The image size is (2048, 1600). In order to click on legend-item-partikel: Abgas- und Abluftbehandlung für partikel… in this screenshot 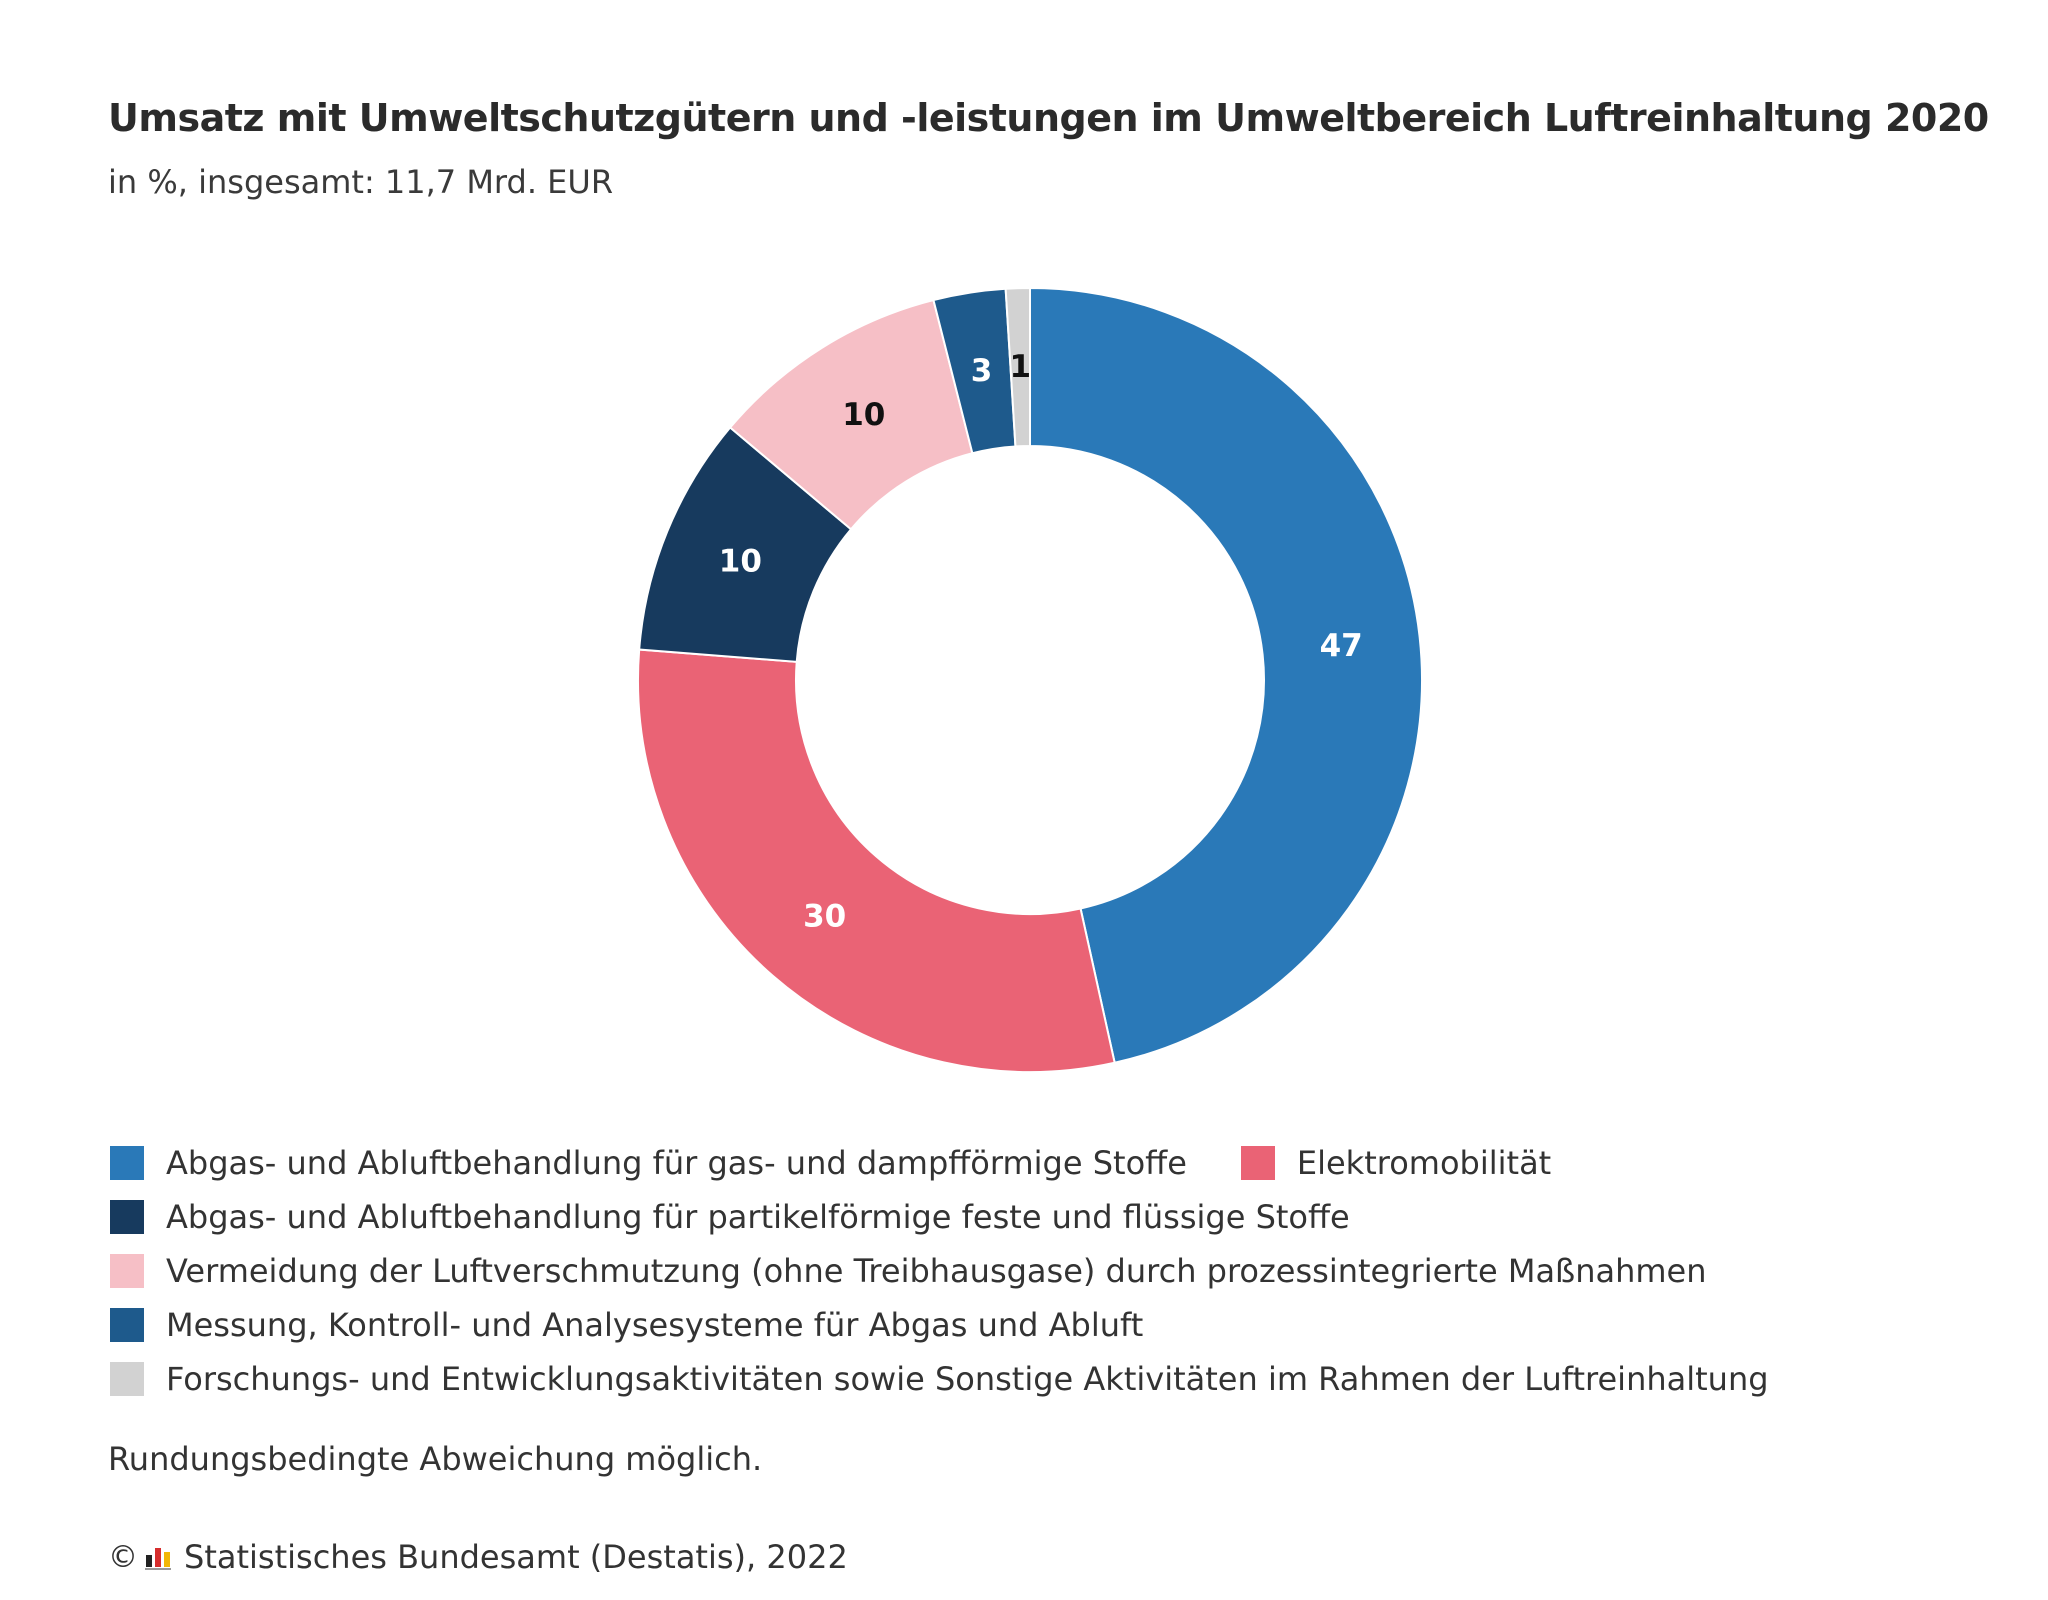, I will do `click(730, 1217)`.